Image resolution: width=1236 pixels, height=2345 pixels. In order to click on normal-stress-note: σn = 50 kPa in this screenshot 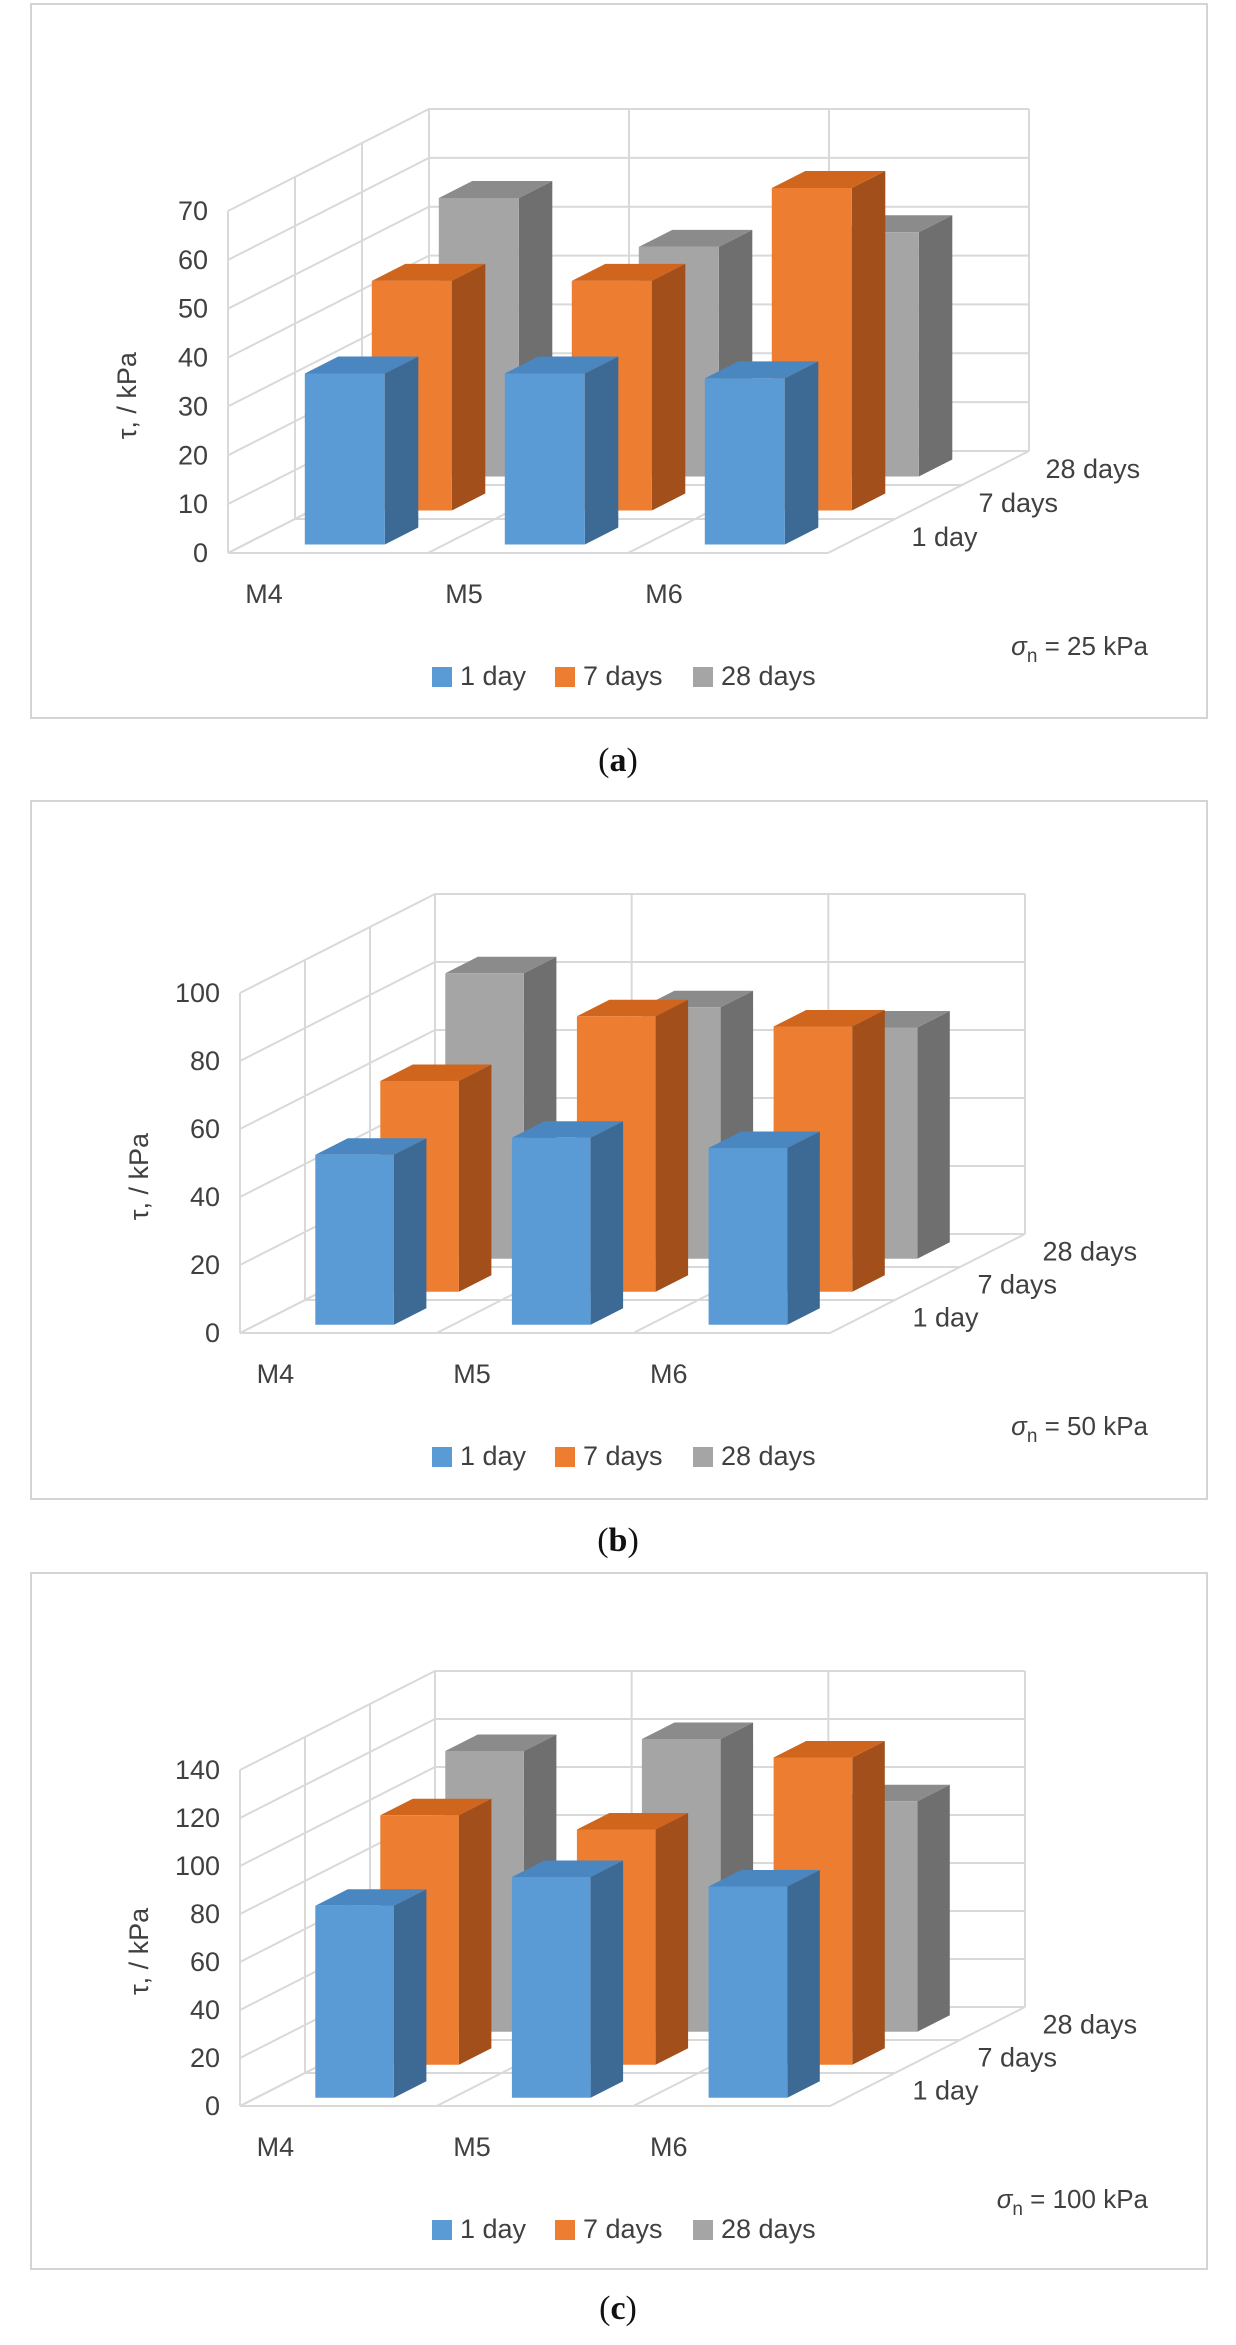, I will do `click(1079, 1429)`.